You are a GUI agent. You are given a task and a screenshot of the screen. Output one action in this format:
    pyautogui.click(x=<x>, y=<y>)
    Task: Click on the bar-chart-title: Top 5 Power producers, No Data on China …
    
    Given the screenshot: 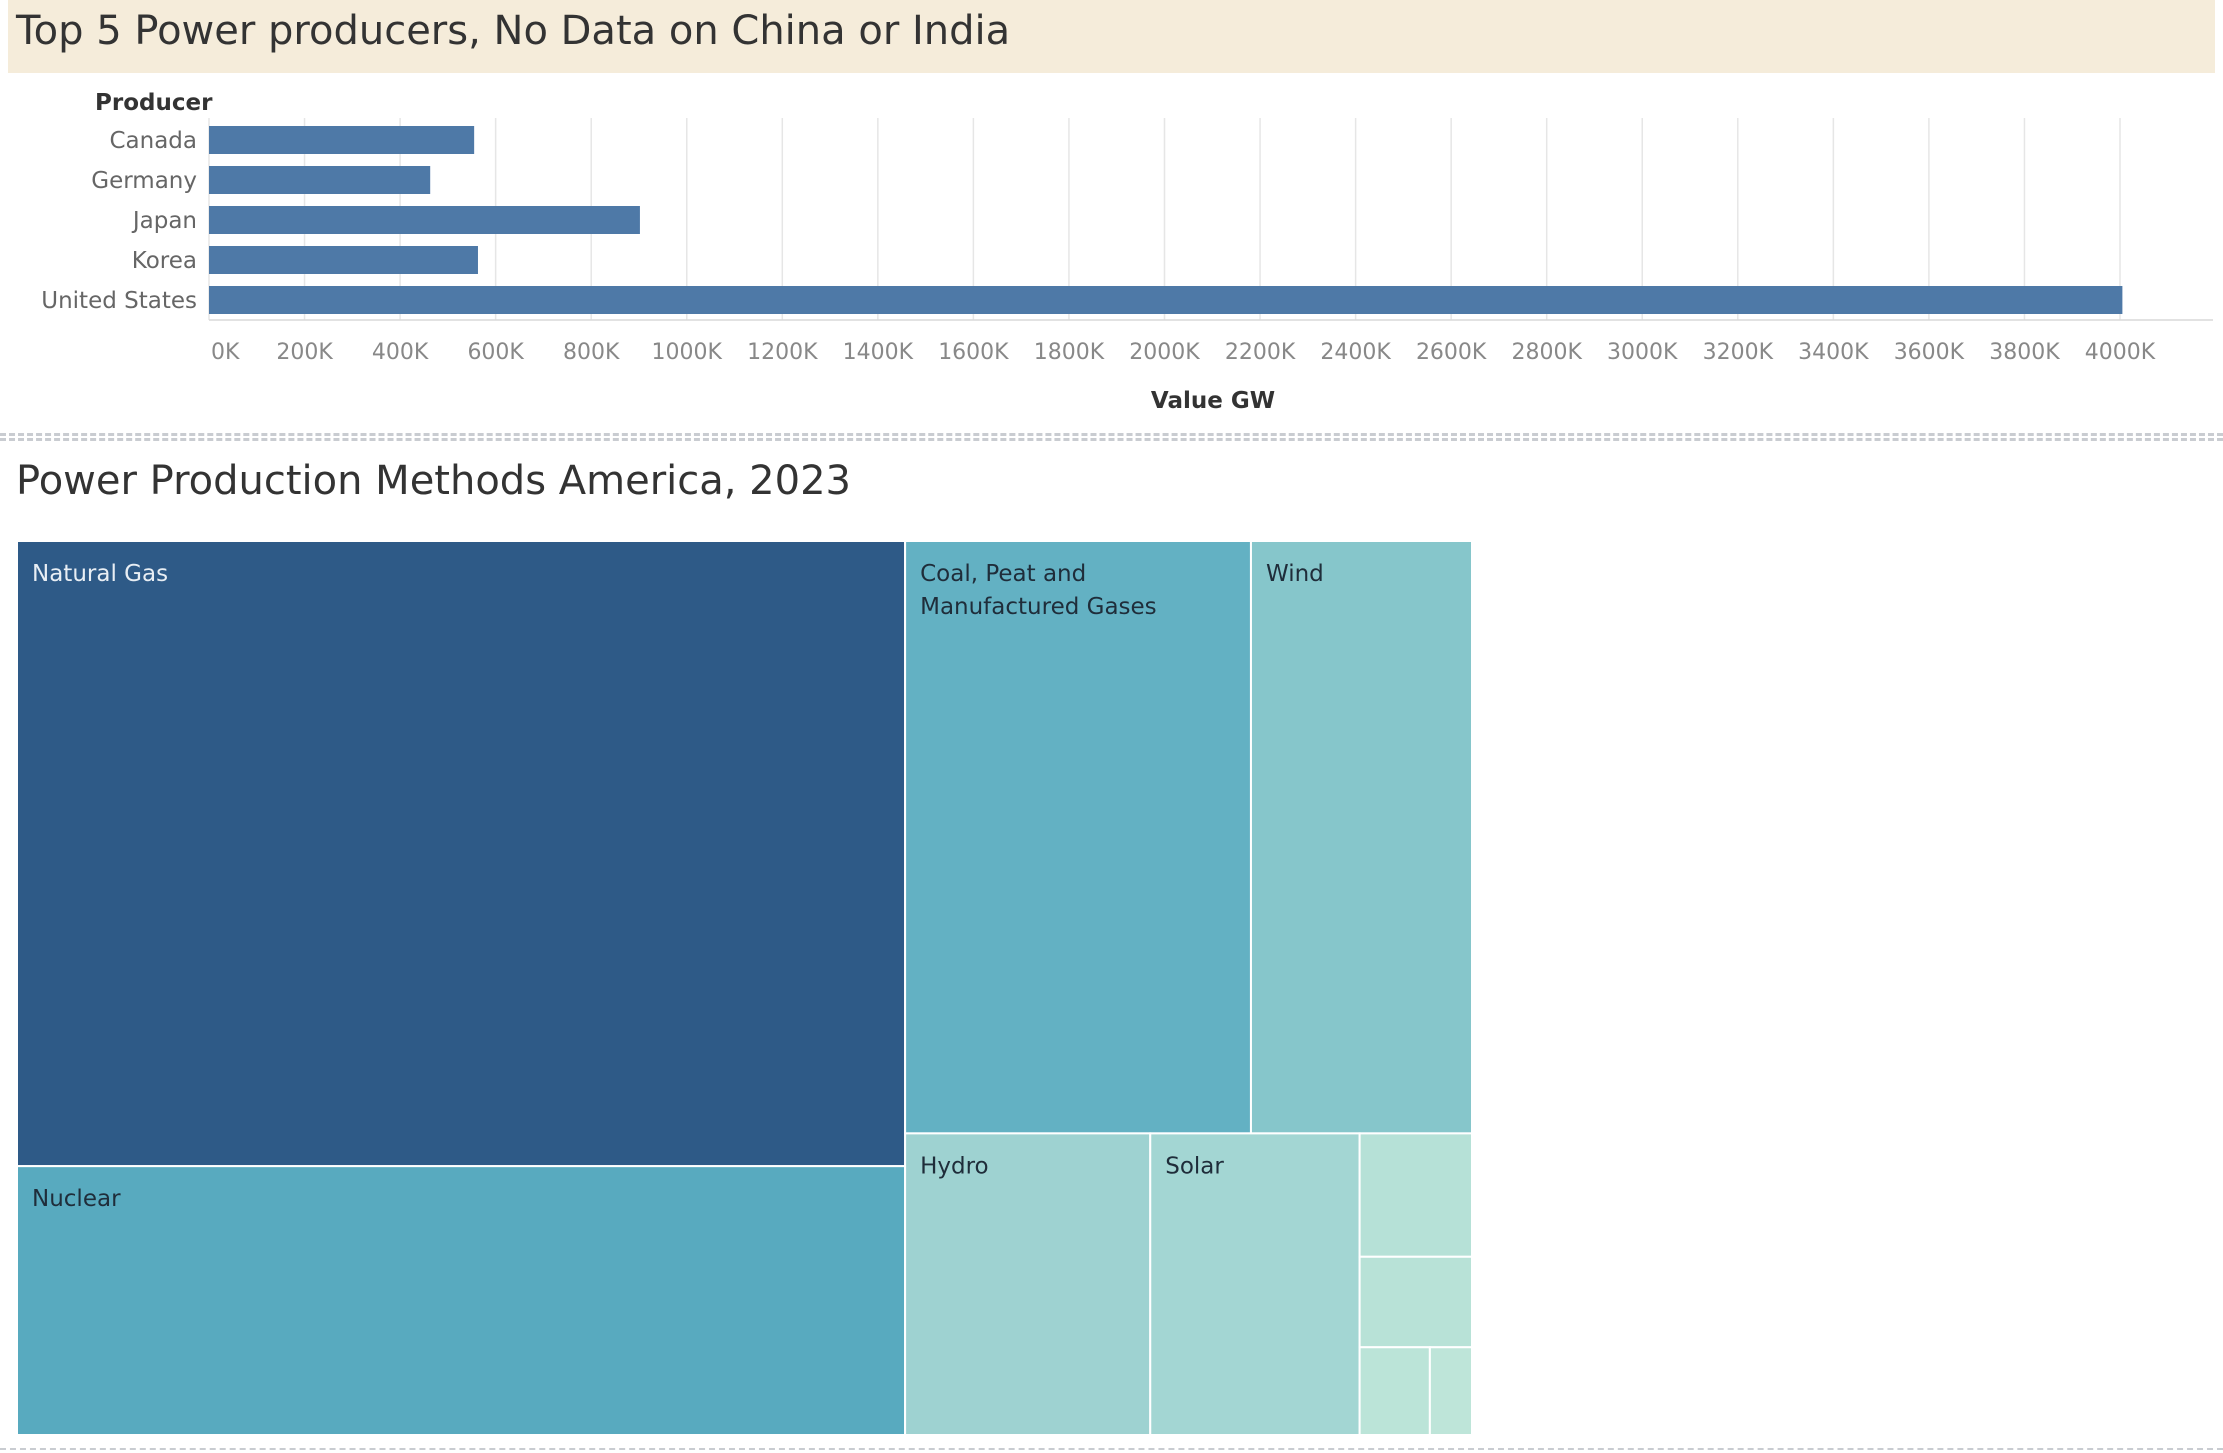 What is the action you would take?
    pyautogui.click(x=513, y=31)
    